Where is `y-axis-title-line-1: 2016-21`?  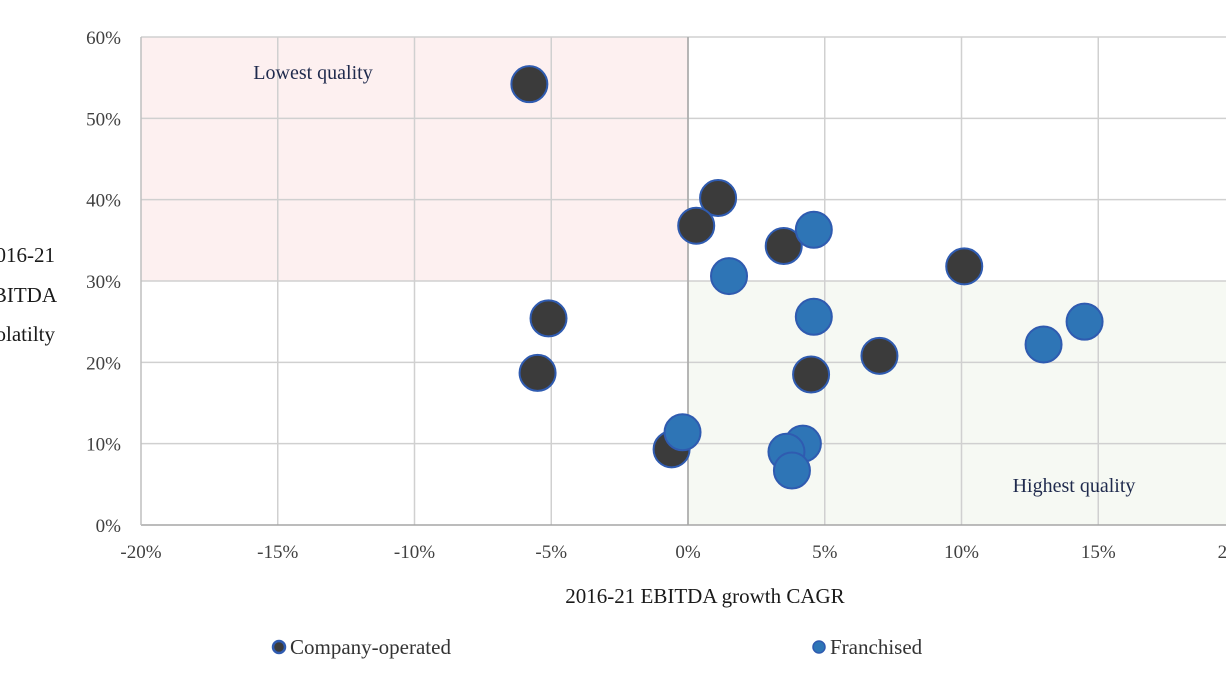 y-axis-title-line-1: 2016-21 is located at coordinates (27, 255).